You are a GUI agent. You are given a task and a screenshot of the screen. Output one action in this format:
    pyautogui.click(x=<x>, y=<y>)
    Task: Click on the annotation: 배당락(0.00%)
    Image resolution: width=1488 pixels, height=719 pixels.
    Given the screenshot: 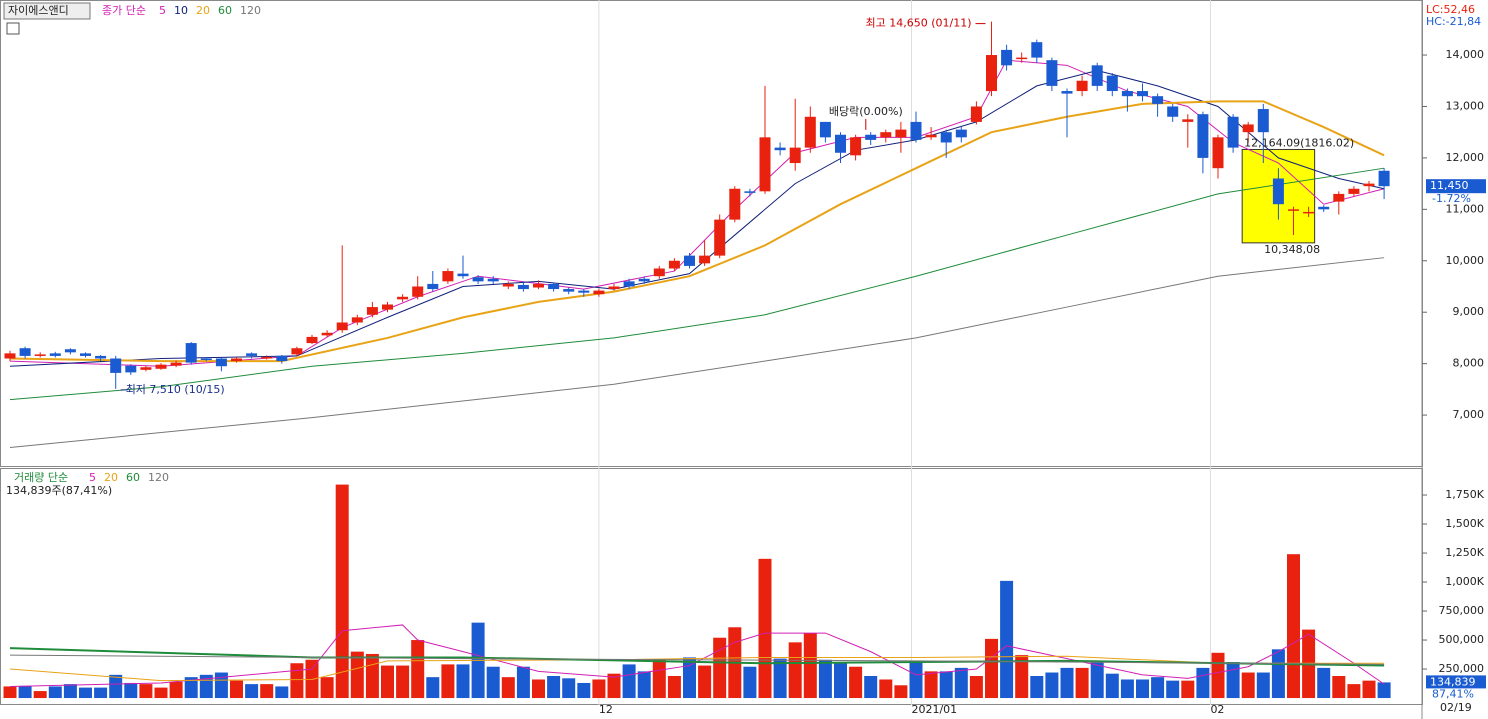 What is the action you would take?
    pyautogui.click(x=866, y=111)
    